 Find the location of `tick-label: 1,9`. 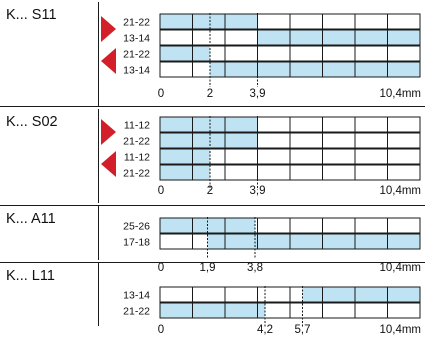

tick-label: 1,9 is located at coordinates (208, 268).